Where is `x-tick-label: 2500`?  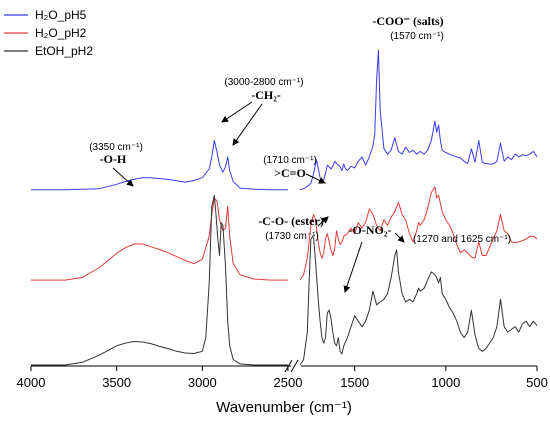 x-tick-label: 2500 is located at coordinates (288, 382).